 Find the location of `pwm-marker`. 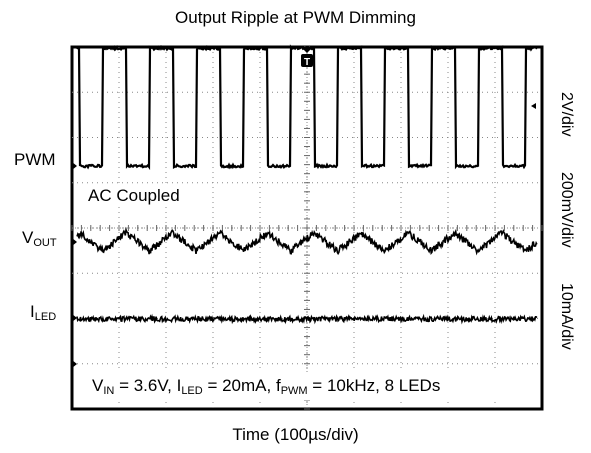

pwm-marker is located at coordinates (74, 166).